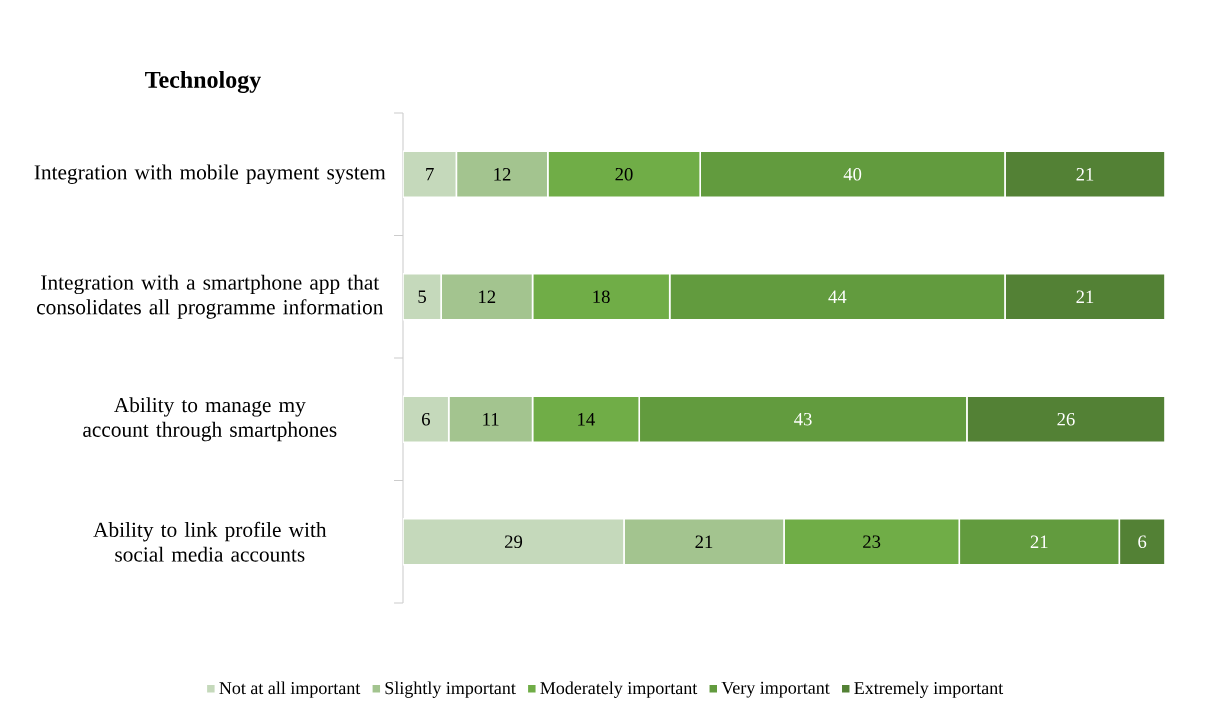 This screenshot has height=724, width=1213. Describe the element at coordinates (491, 419) in the screenshot. I see `data-label: 11` at that location.